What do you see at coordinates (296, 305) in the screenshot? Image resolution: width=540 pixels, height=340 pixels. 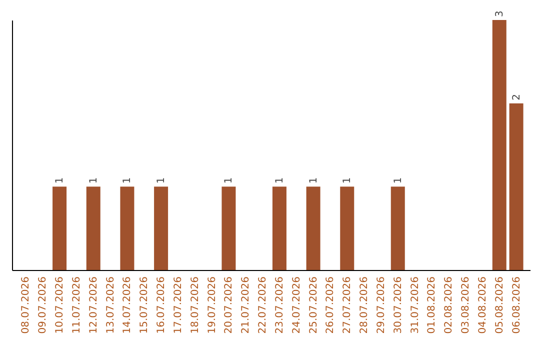 I see `x-tick-label: 24.07.2026` at bounding box center [296, 305].